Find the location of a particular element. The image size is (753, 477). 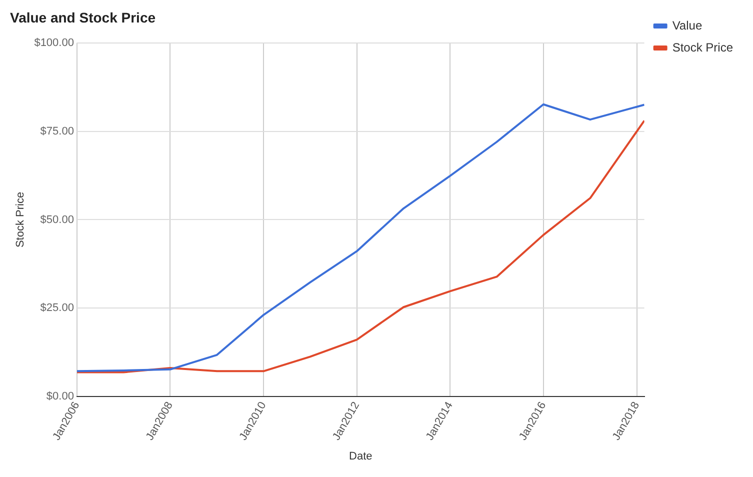

y-axis-title: Stock Price is located at coordinates (20, 220).